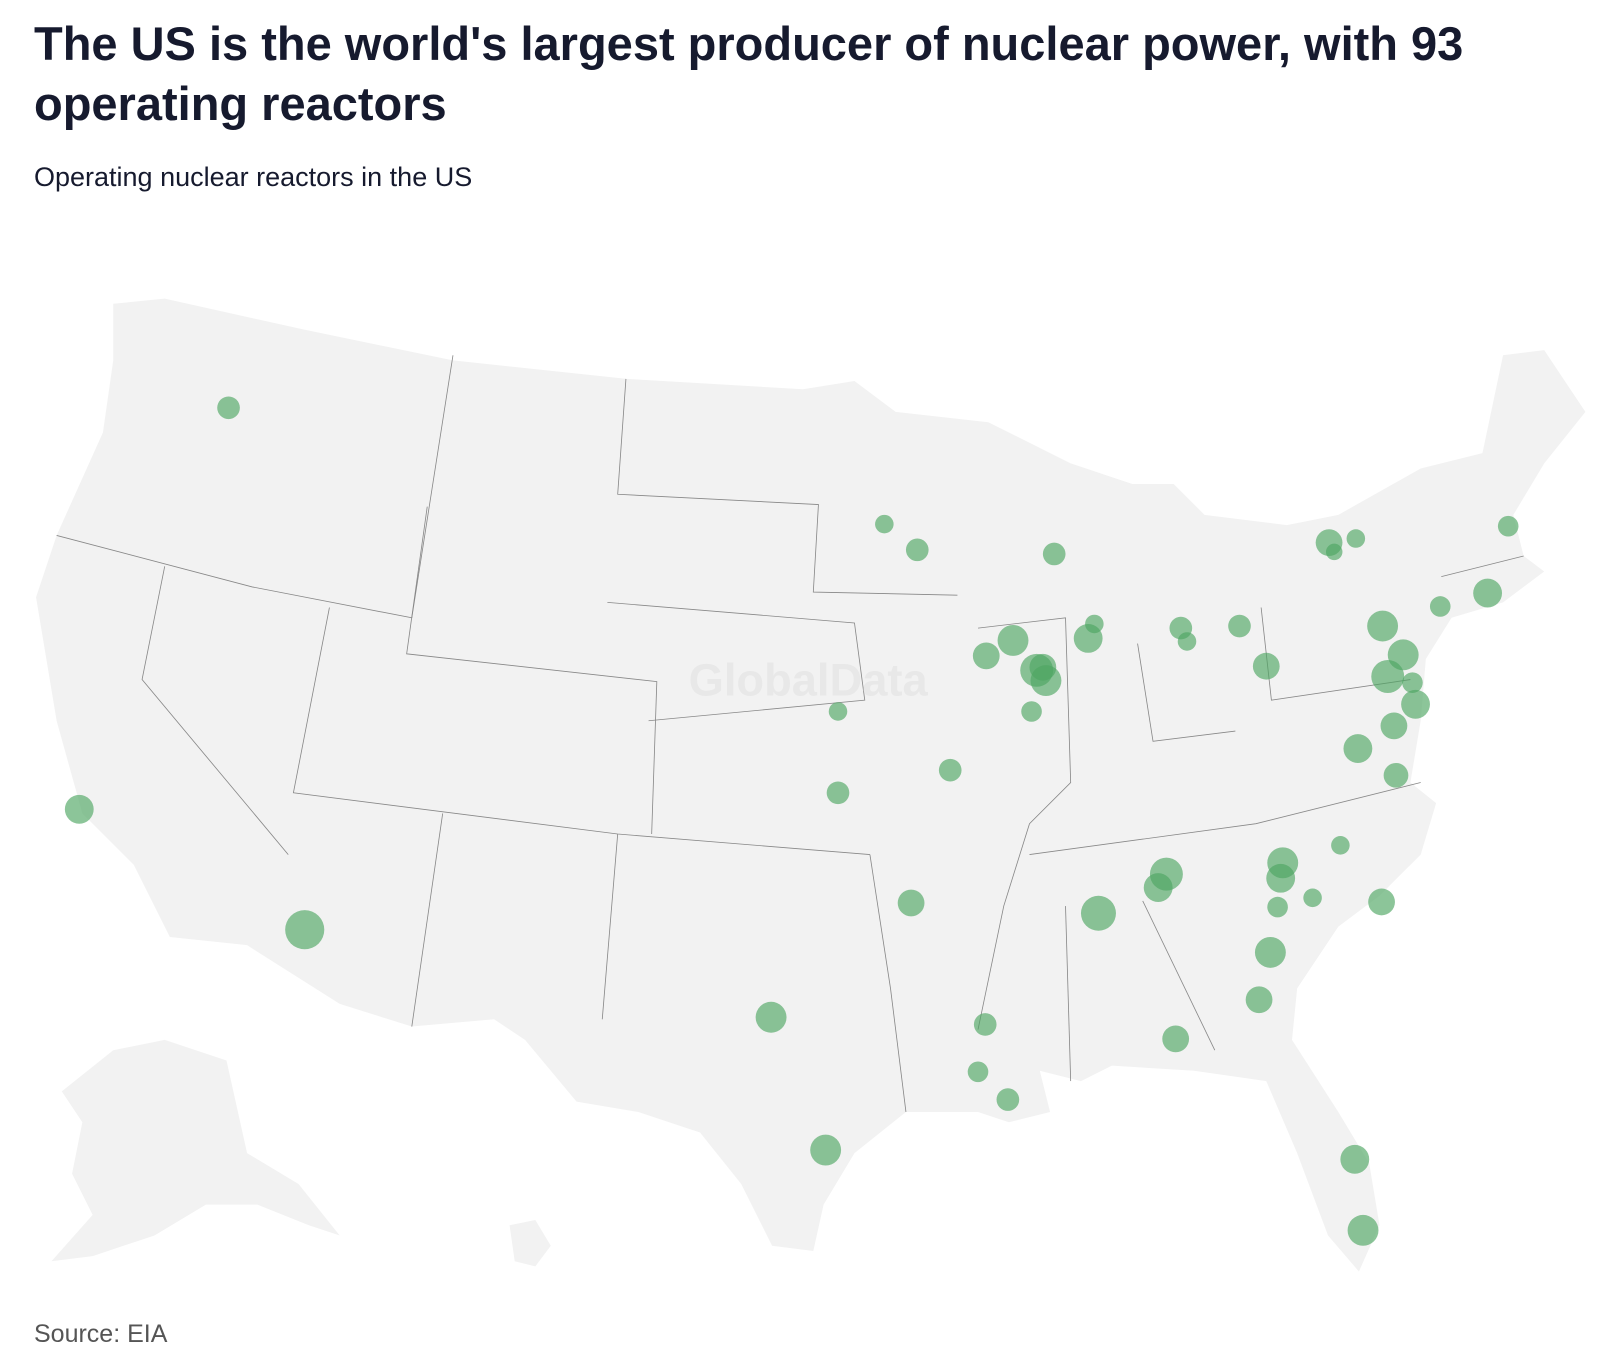 Image resolution: width=1606 pixels, height=1354 pixels. What do you see at coordinates (195, 1150) in the screenshot?
I see `alaska` at bounding box center [195, 1150].